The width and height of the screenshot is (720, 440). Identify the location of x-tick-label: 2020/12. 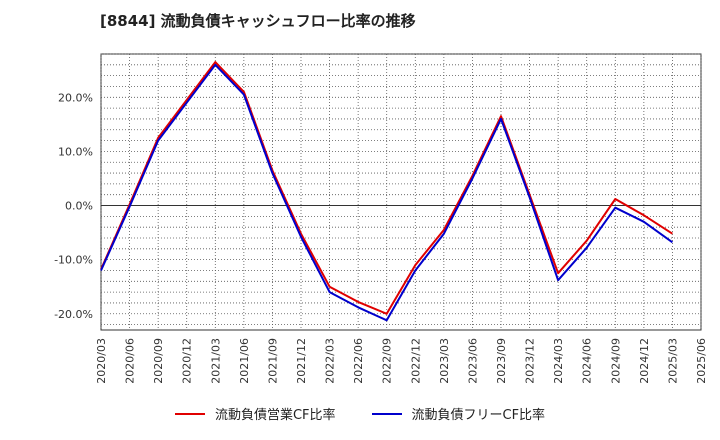
(187, 361).